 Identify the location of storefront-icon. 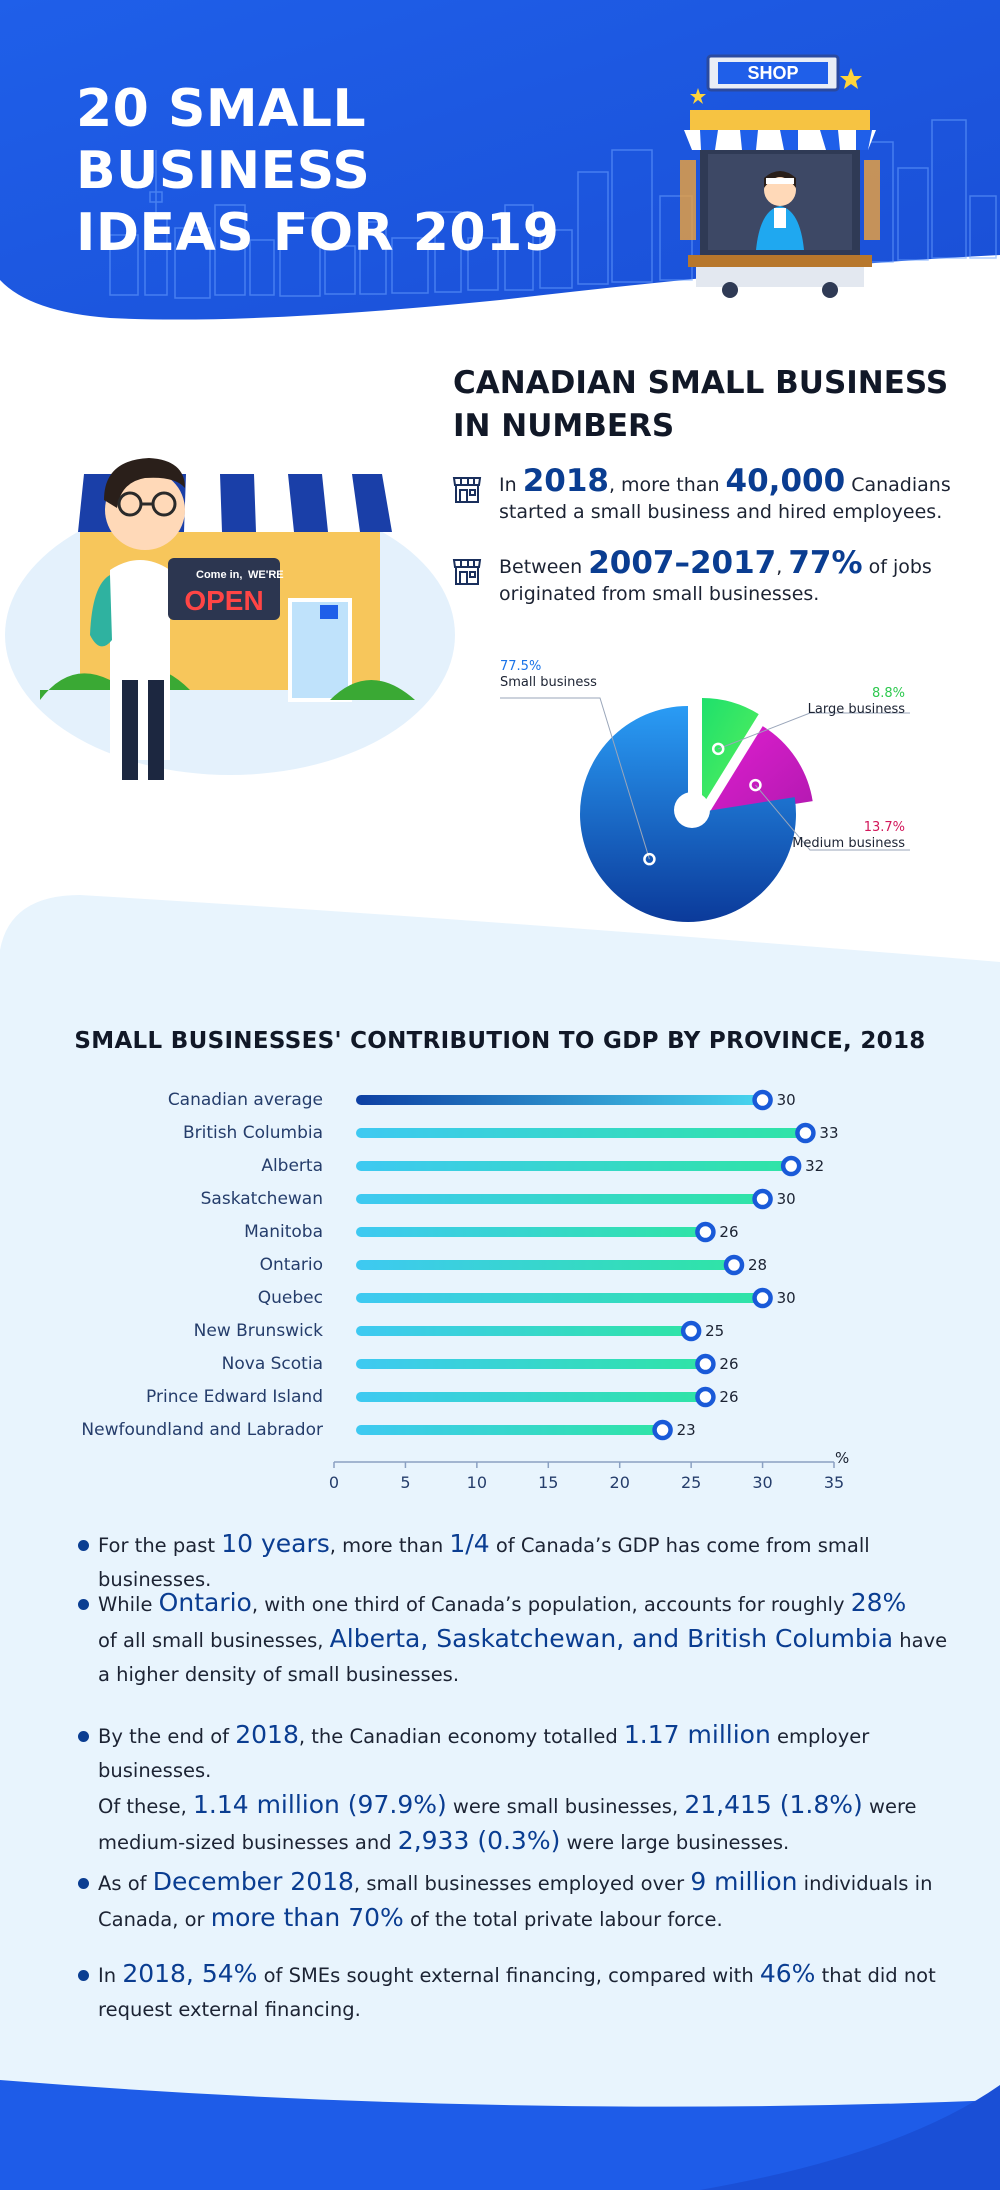
(467, 572).